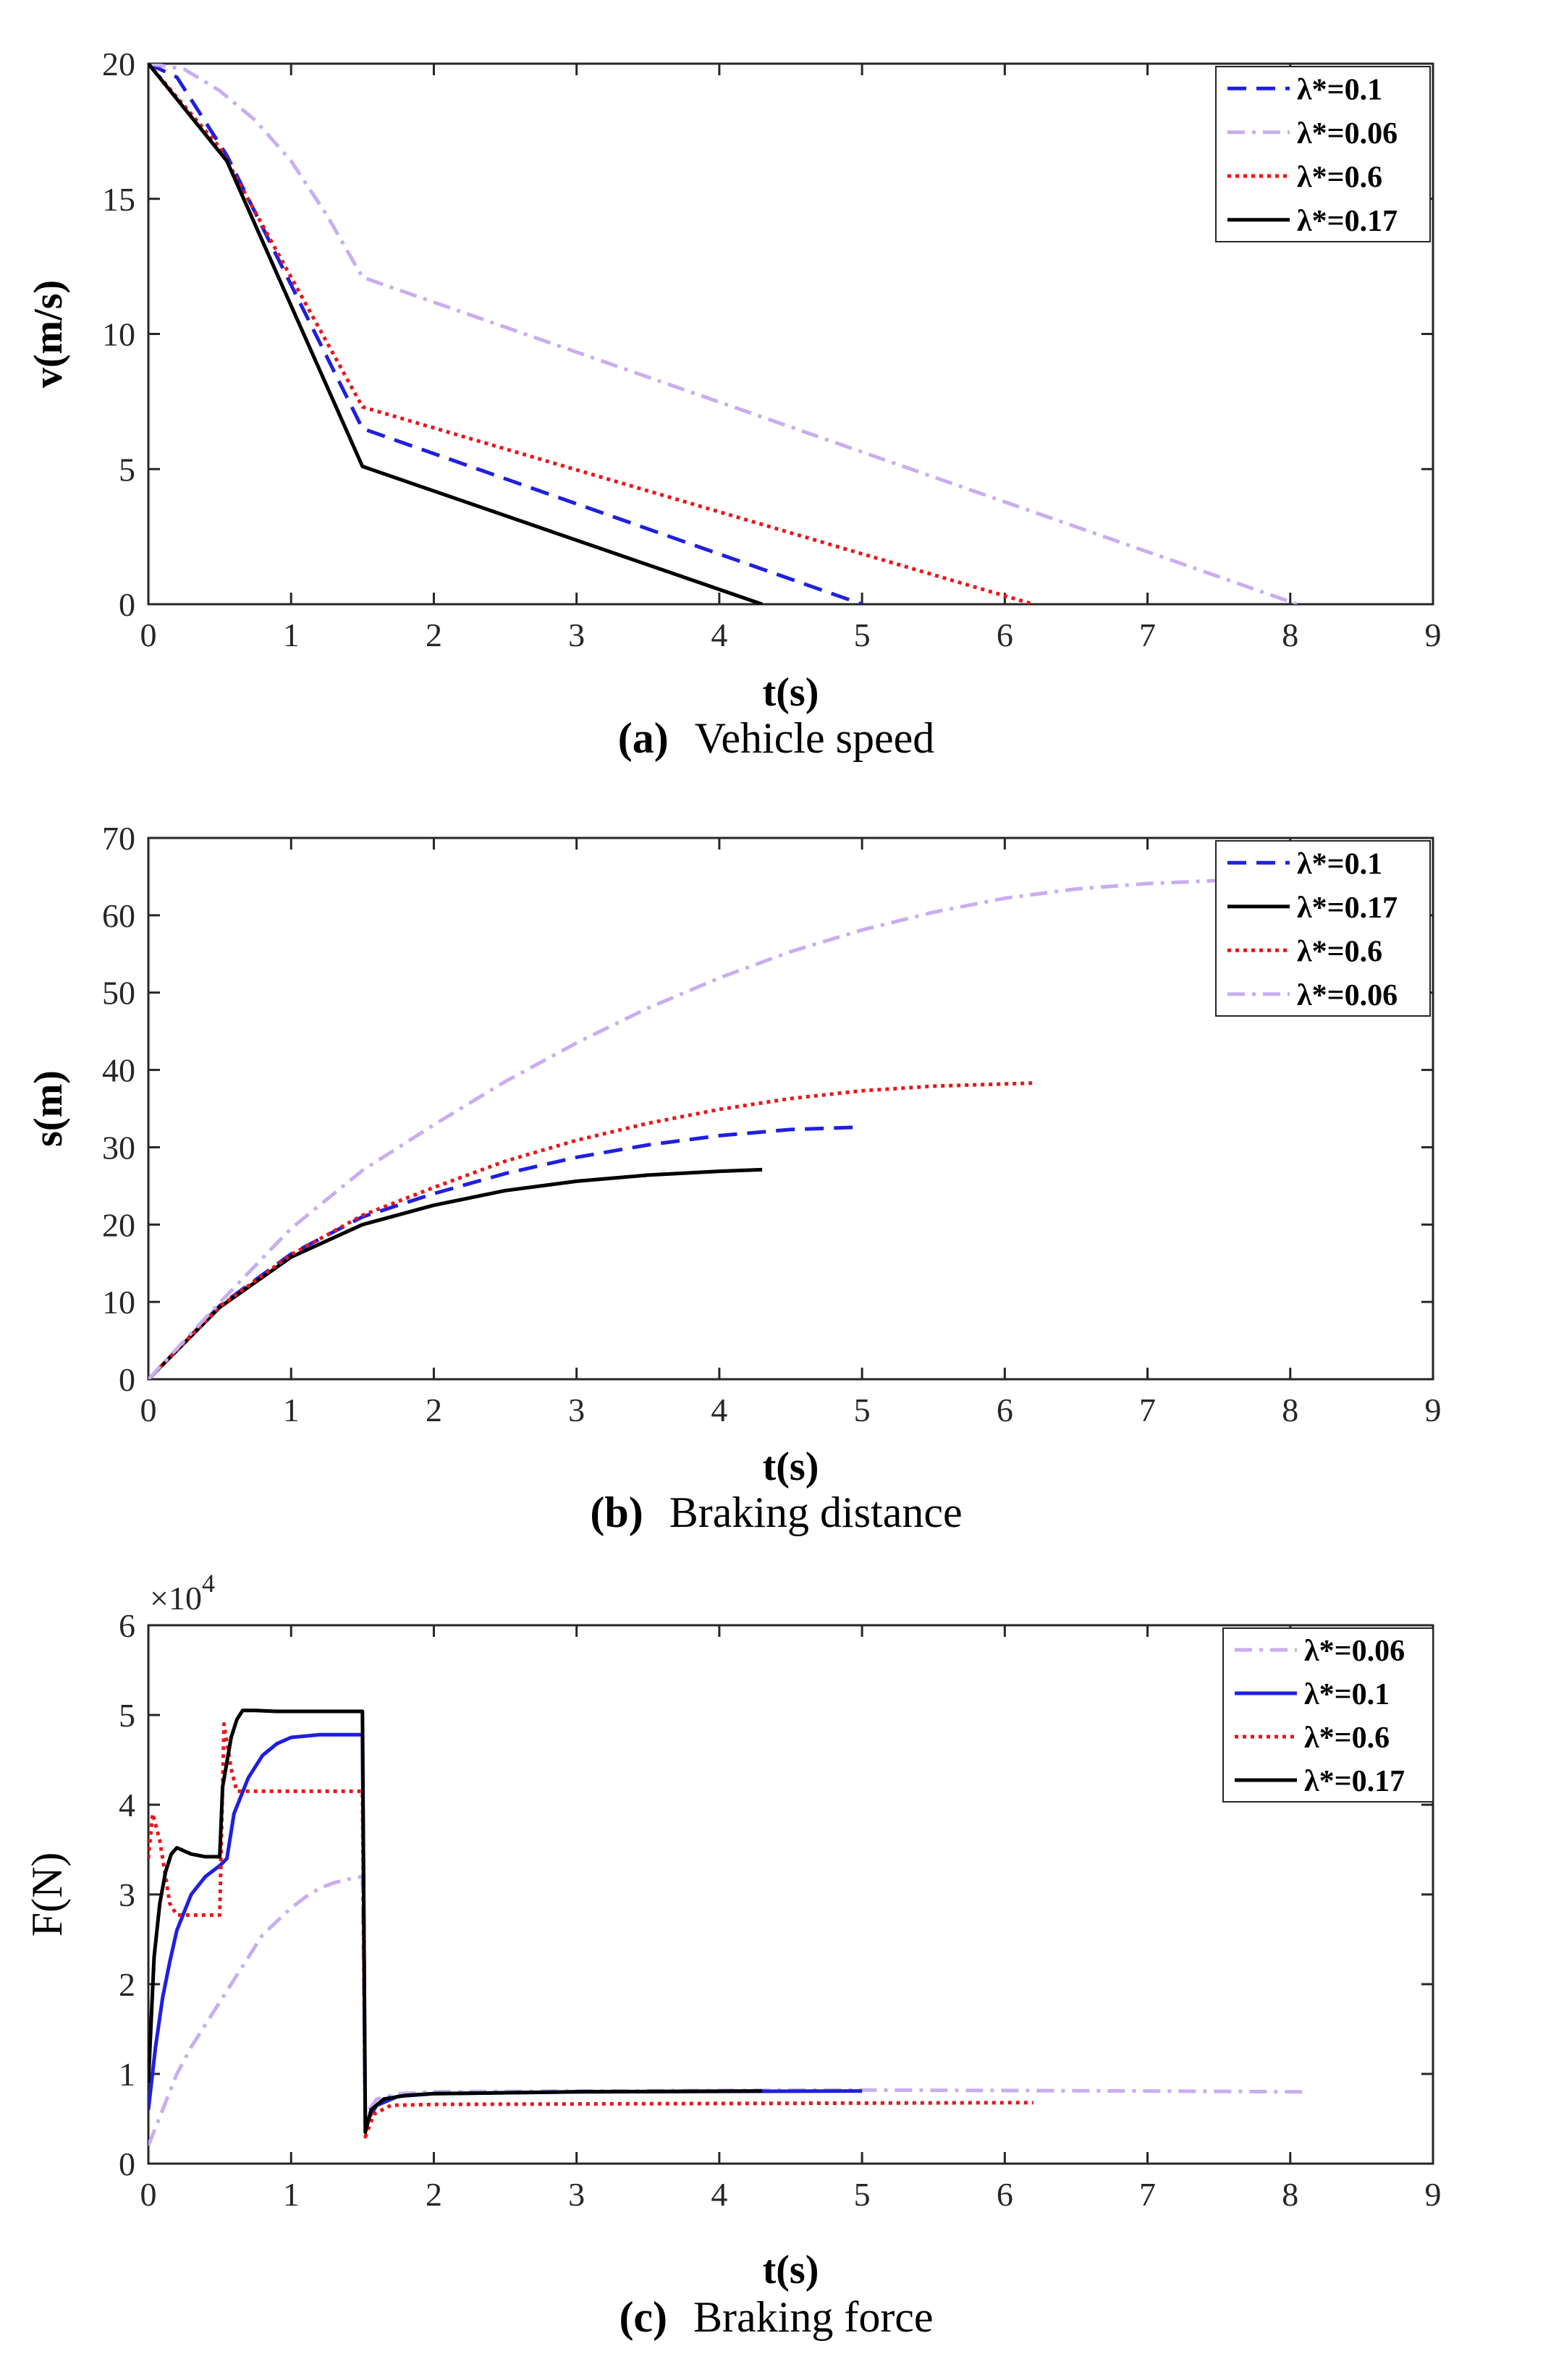  What do you see at coordinates (118, 994) in the screenshot?
I see `y-tick-label: 50` at bounding box center [118, 994].